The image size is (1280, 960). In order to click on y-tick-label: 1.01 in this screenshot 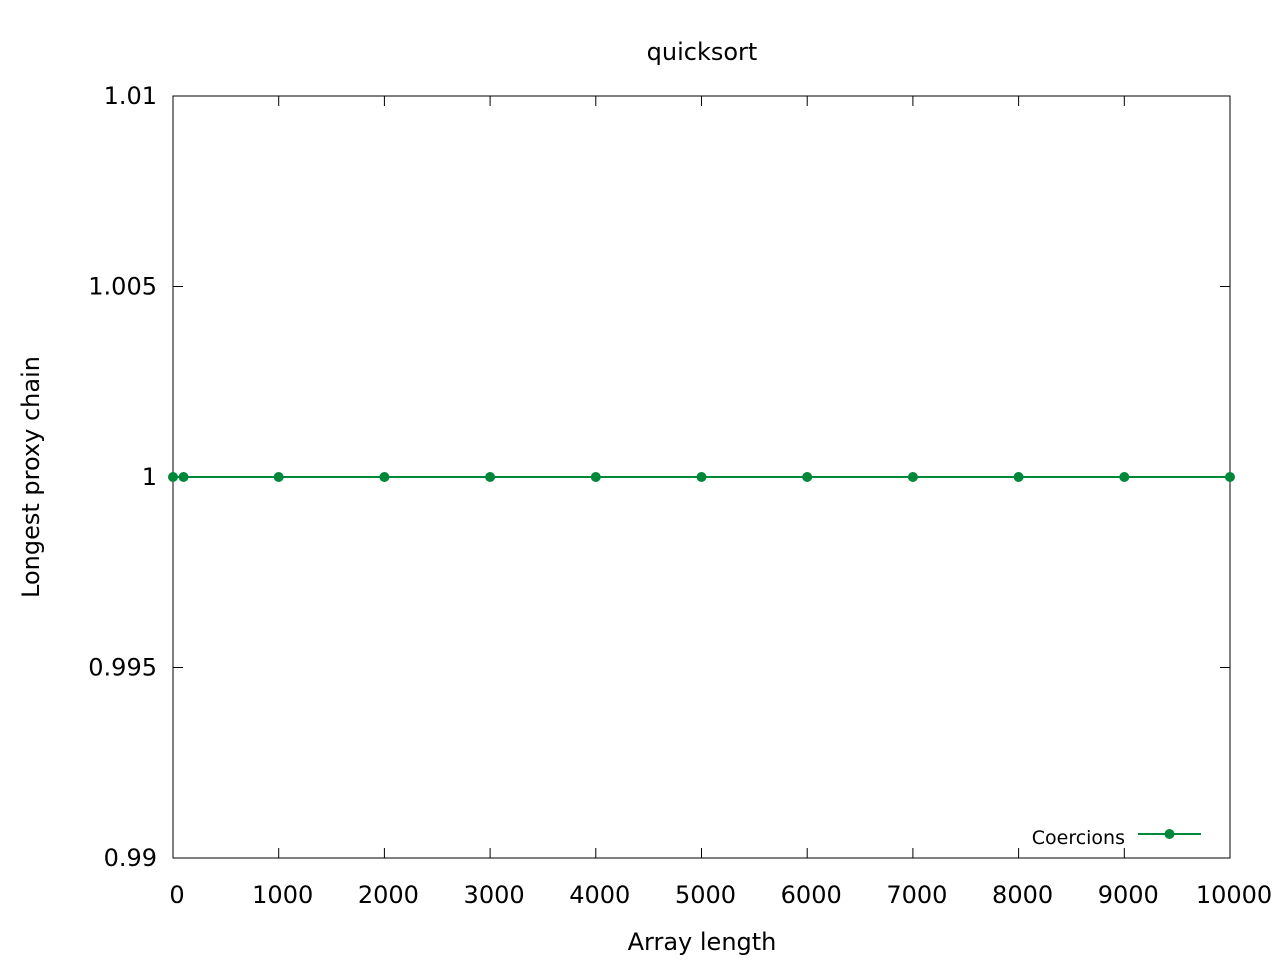, I will do `click(130, 96)`.